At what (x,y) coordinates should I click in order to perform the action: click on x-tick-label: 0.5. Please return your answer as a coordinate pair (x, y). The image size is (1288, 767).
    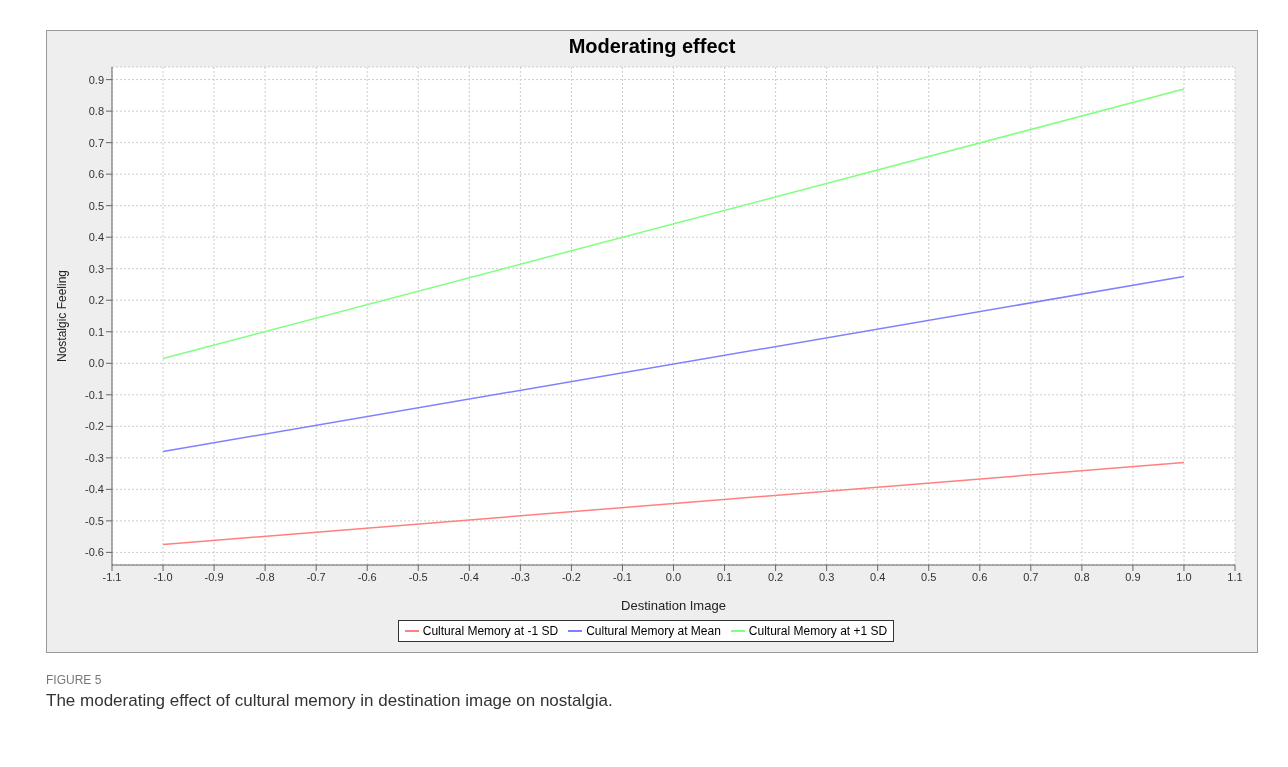
    Looking at the image, I should click on (929, 576).